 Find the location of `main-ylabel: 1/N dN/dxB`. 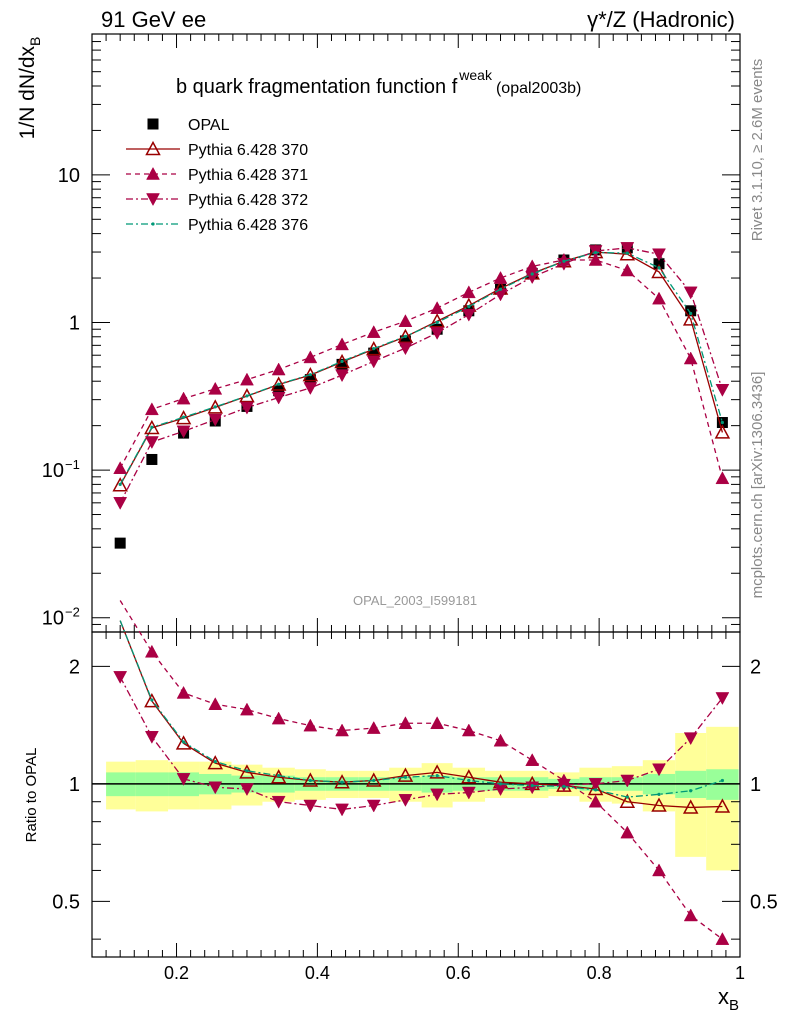

main-ylabel: 1/N dN/dxB is located at coordinates (29, 88).